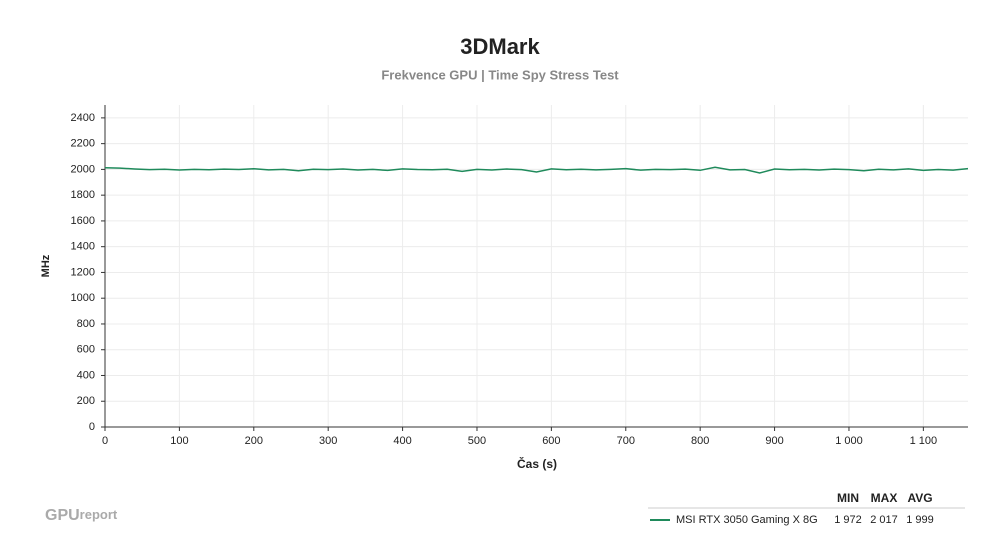 The image size is (1000, 555). I want to click on x-tick-label: 900, so click(774, 441).